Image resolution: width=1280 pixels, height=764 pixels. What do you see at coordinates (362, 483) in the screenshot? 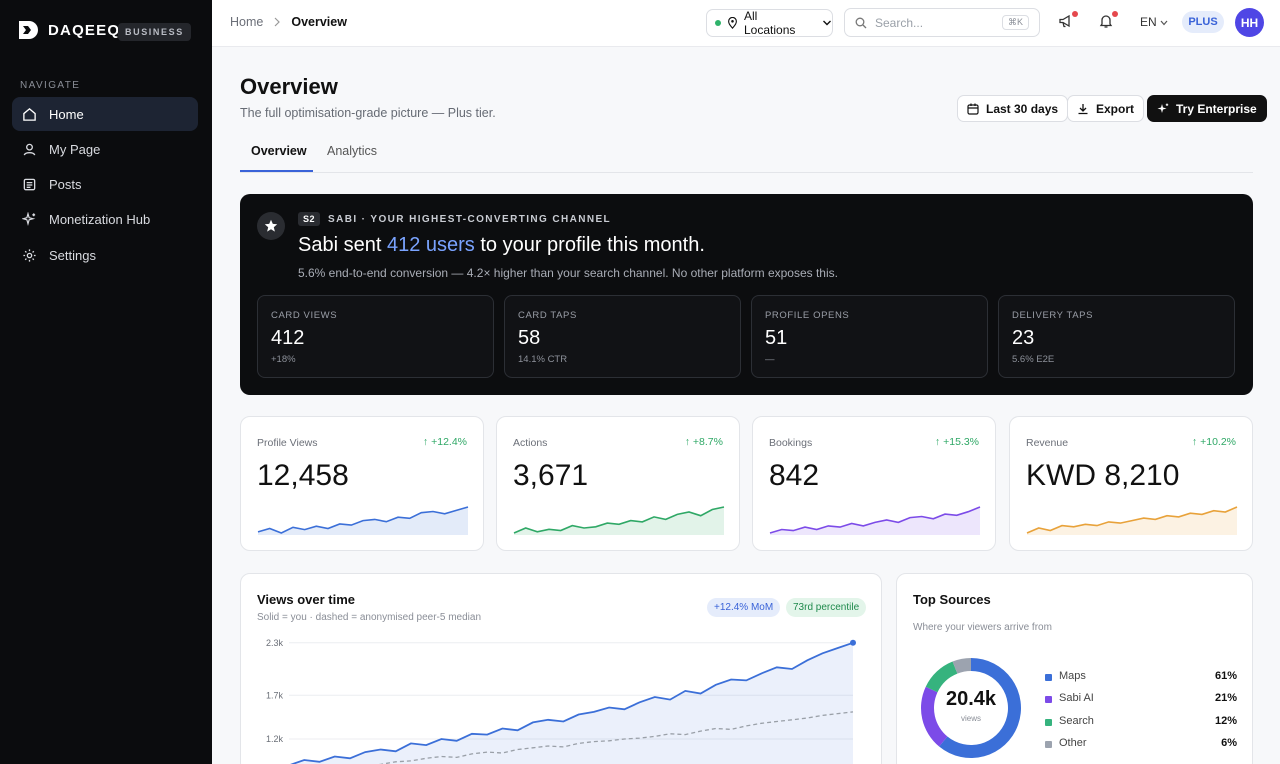
I see `metric-card-profile-views: Profile Views ↑ +12.4% 12,458` at bounding box center [362, 483].